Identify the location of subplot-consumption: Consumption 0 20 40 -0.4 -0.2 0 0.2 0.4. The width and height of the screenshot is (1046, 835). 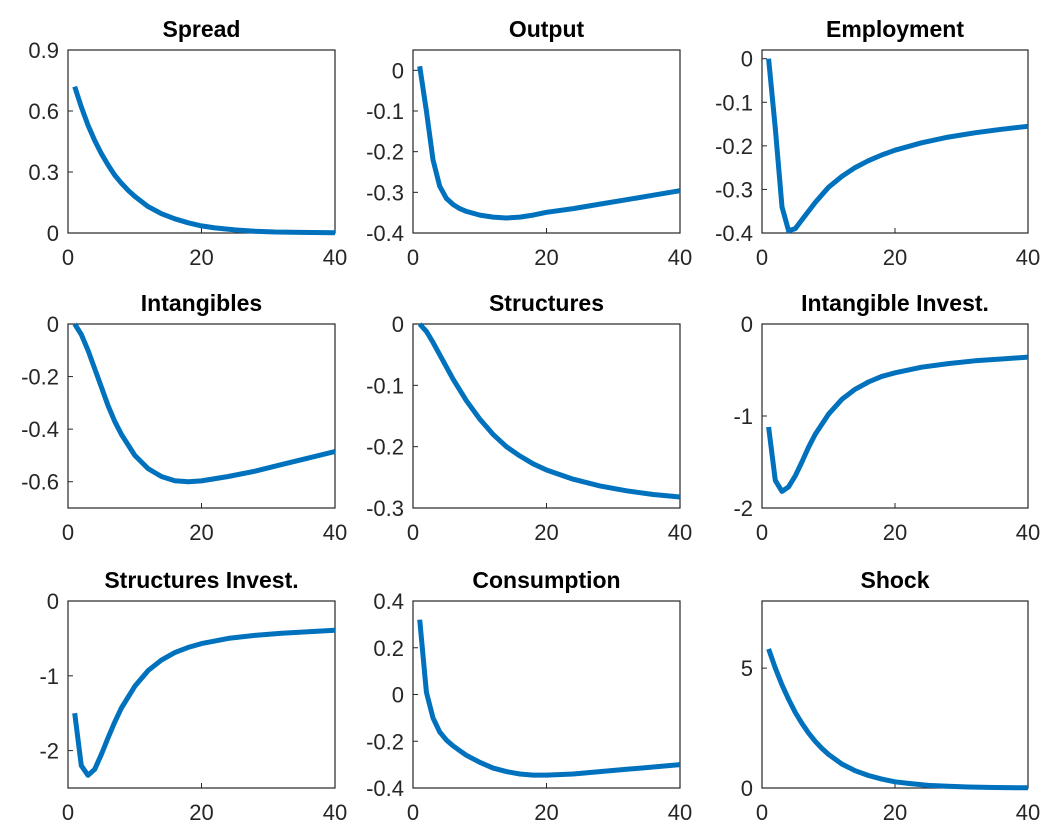
(529, 696).